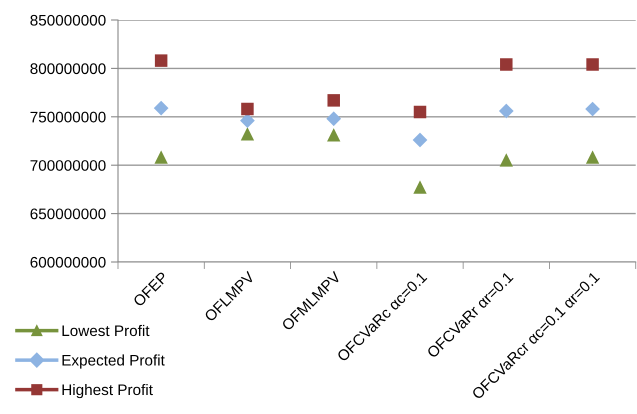 Image resolution: width=637 pixels, height=414 pixels. What do you see at coordinates (68, 20) in the screenshot?
I see `y-tick-label: 850000000` at bounding box center [68, 20].